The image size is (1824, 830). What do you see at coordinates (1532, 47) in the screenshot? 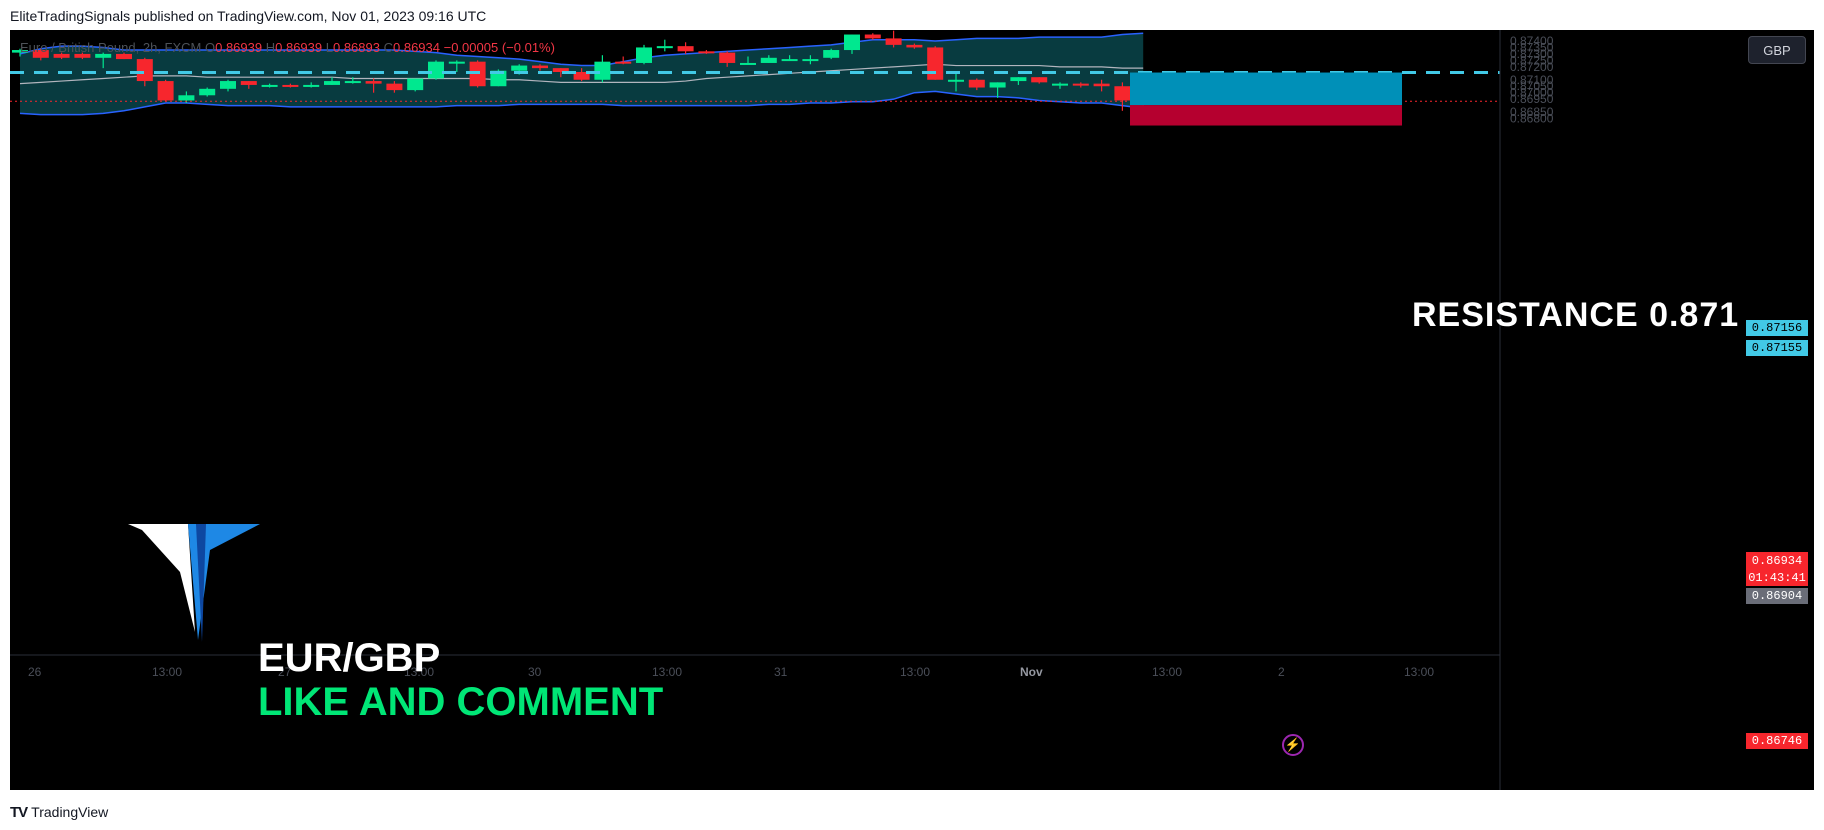
I see `y-tick-label: 0.87350` at bounding box center [1532, 47].